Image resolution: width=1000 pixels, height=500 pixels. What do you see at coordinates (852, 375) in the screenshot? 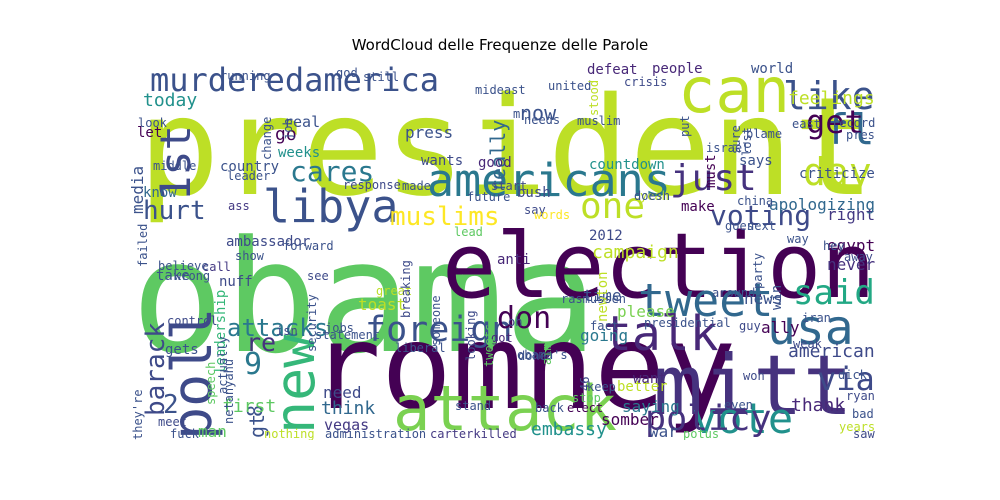
I see `word-dick: dick` at bounding box center [852, 375].